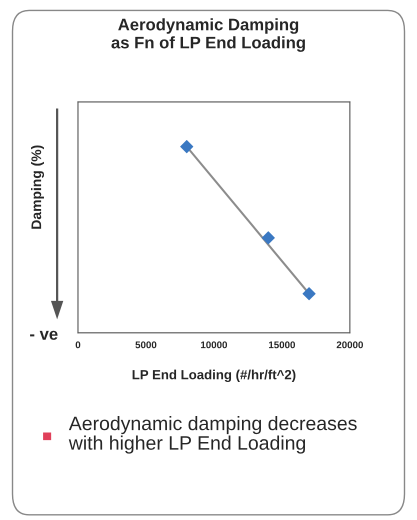 The height and width of the screenshot is (520, 417). What do you see at coordinates (282, 344) in the screenshot?
I see `x-tick-label: 15000` at bounding box center [282, 344].